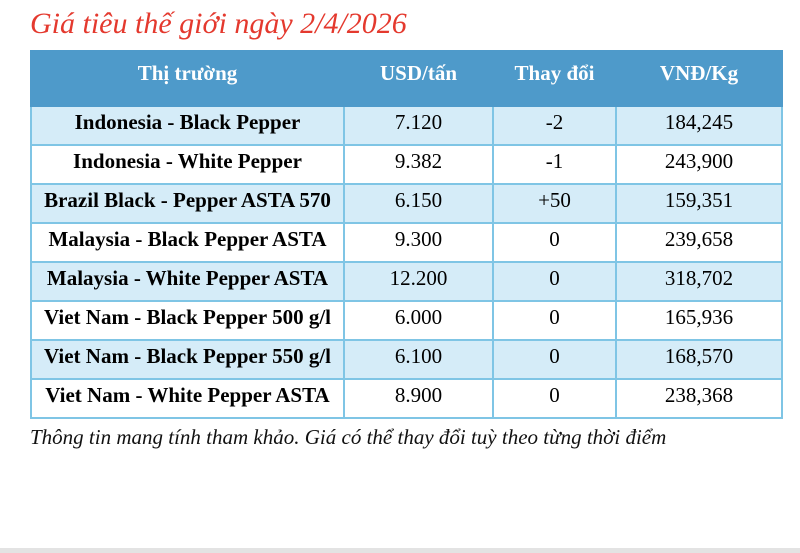 This screenshot has height=553, width=800. Describe the element at coordinates (699, 320) in the screenshot. I see `vnd-price-cell: 165,936` at that location.